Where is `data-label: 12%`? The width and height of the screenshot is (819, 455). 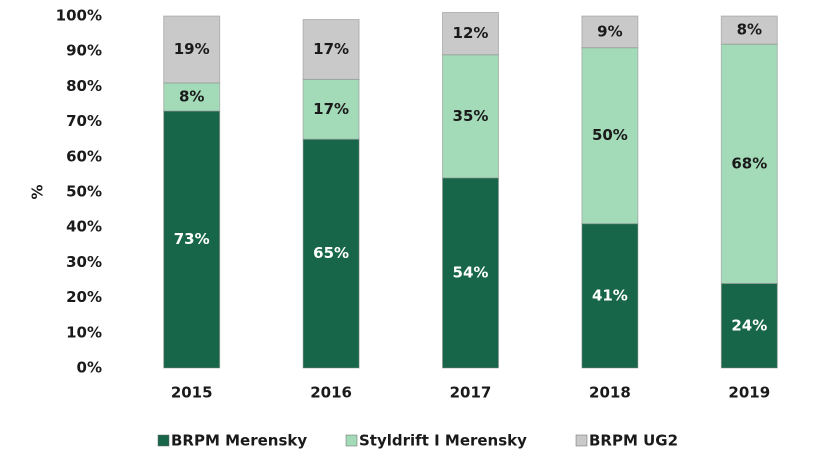
data-label: 12% is located at coordinates (471, 33).